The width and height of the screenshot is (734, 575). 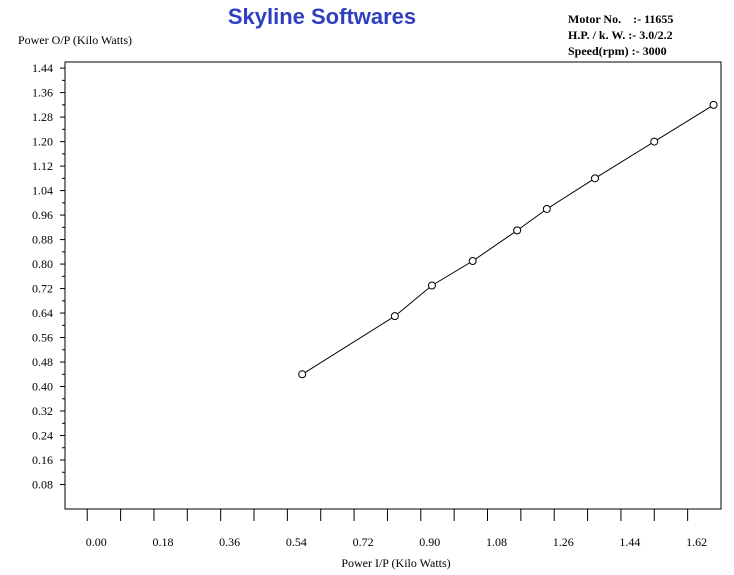 I want to click on x-tick-label: 1.08, so click(x=496, y=542).